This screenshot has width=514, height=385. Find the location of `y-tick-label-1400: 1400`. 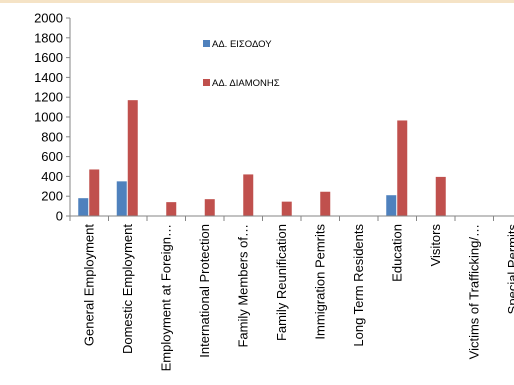

y-tick-label-1400: 1400 is located at coordinates (48, 77).